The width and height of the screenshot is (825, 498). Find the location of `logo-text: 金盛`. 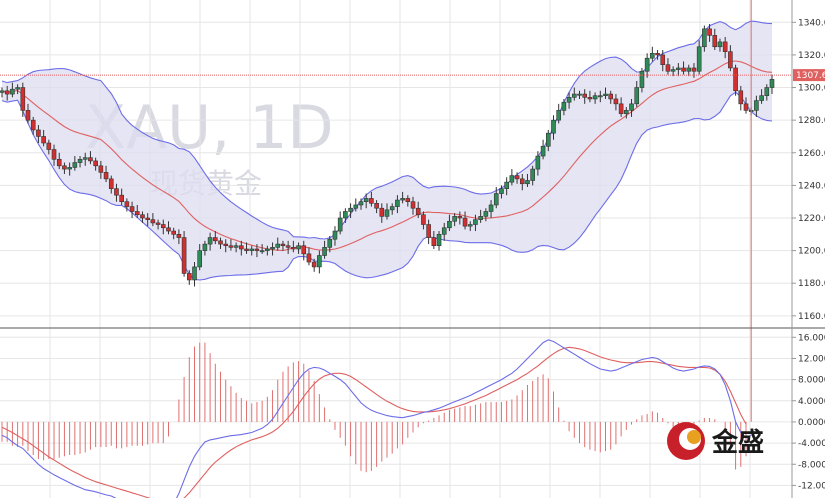

logo-text: 金盛 is located at coordinates (737, 442).